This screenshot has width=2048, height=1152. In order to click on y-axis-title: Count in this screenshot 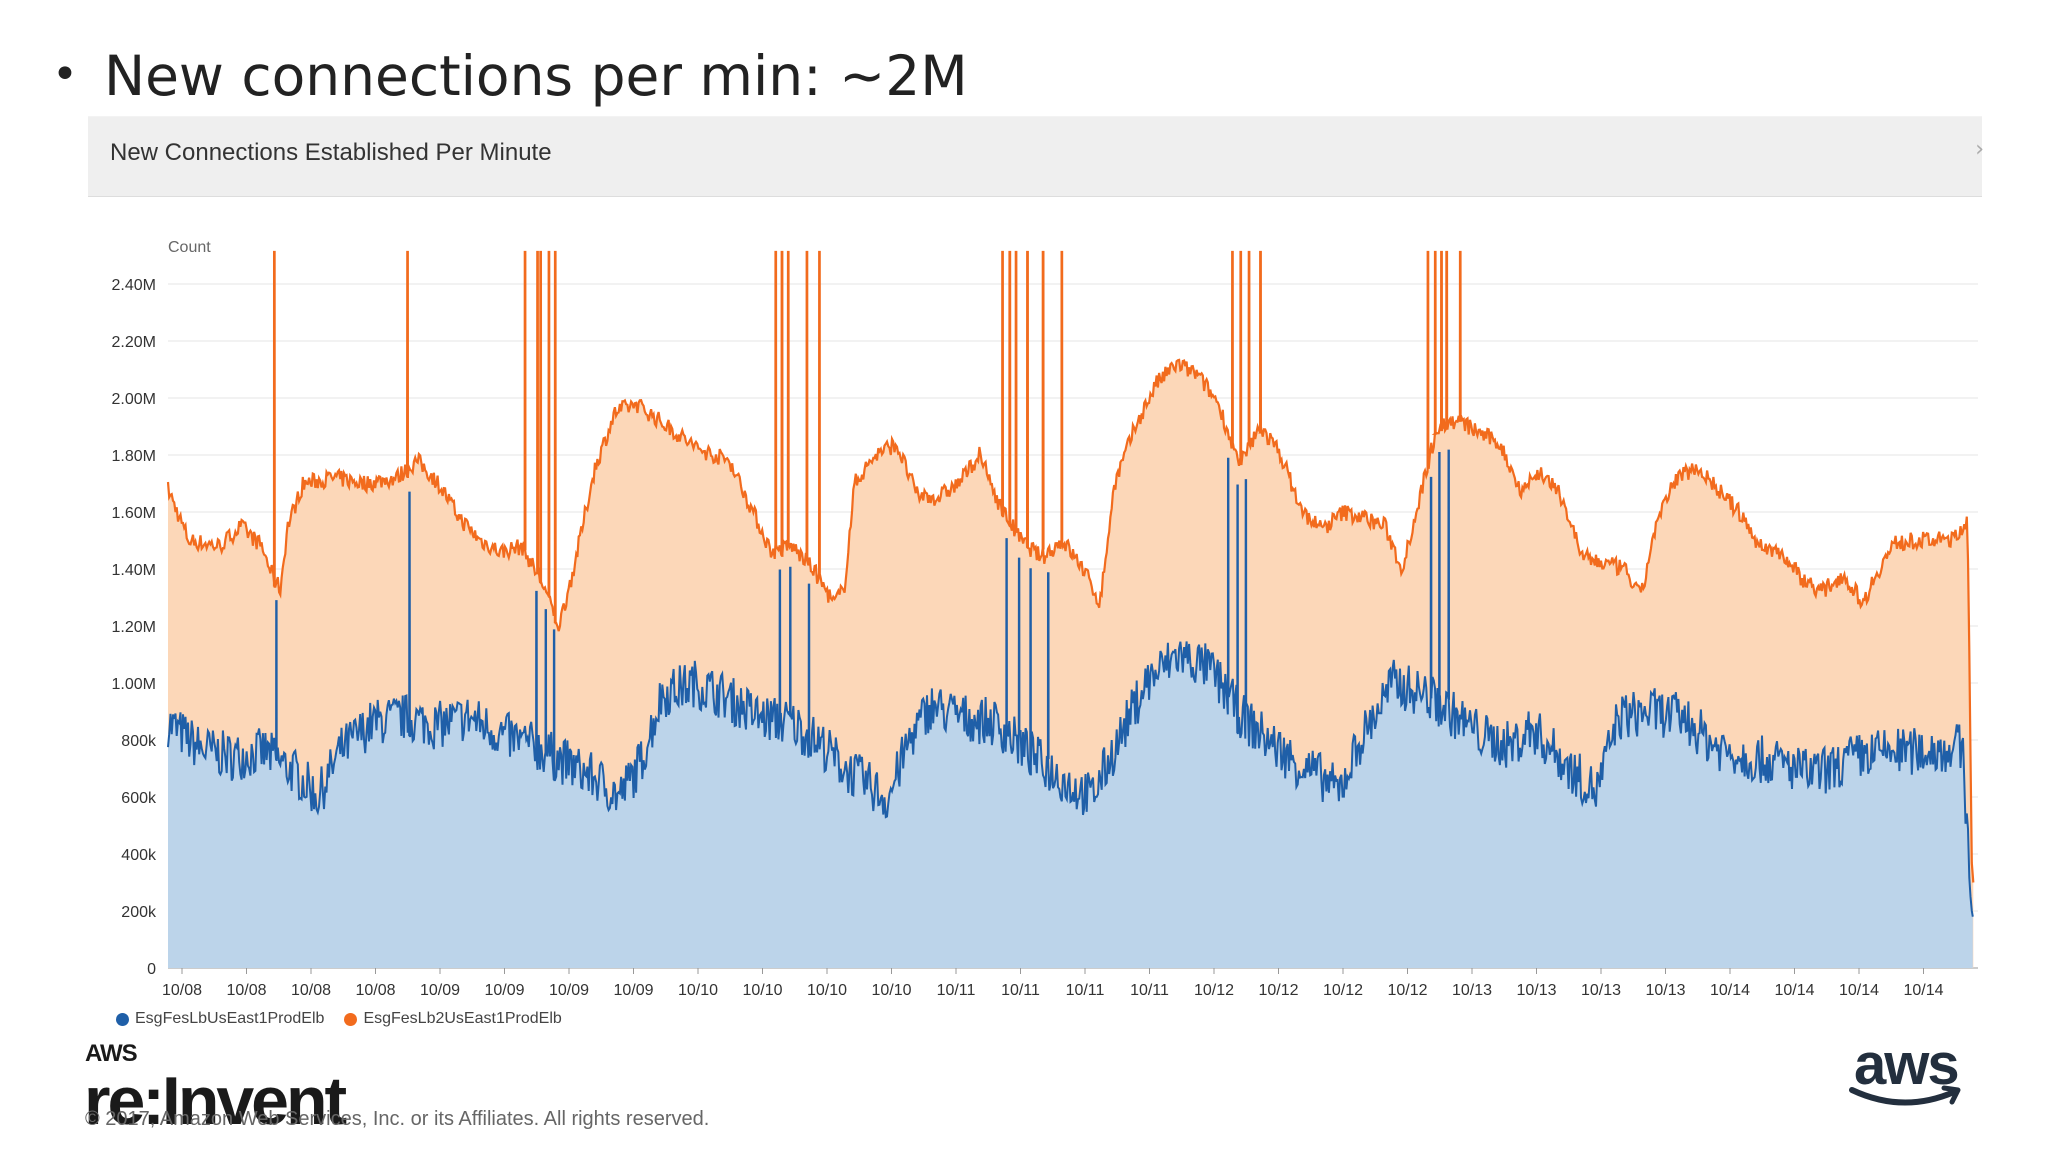, I will do `click(189, 247)`.